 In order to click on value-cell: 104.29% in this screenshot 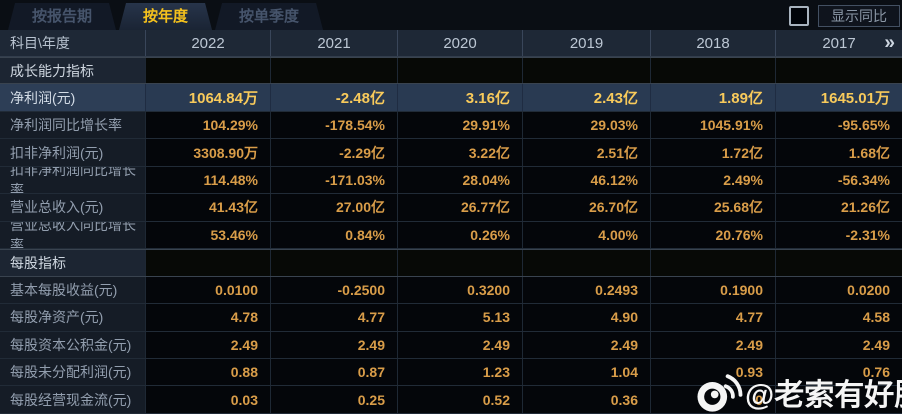, I will do `click(207, 125)`.